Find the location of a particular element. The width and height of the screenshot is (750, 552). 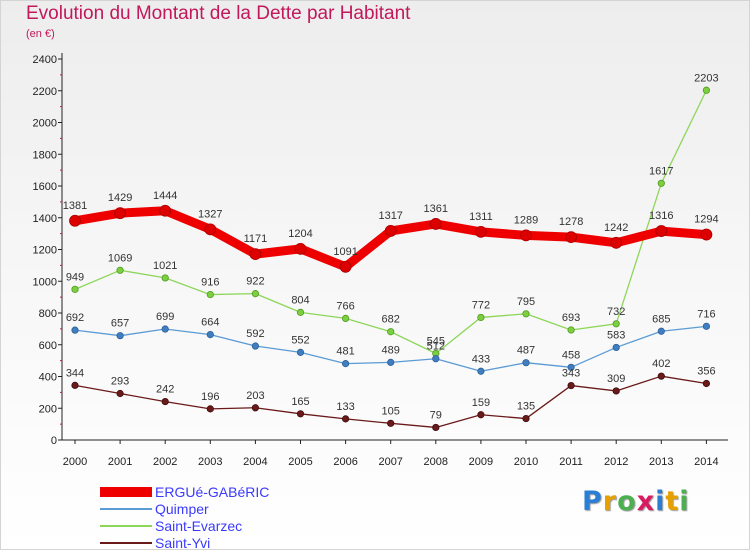

data-label: 685 is located at coordinates (661, 319).